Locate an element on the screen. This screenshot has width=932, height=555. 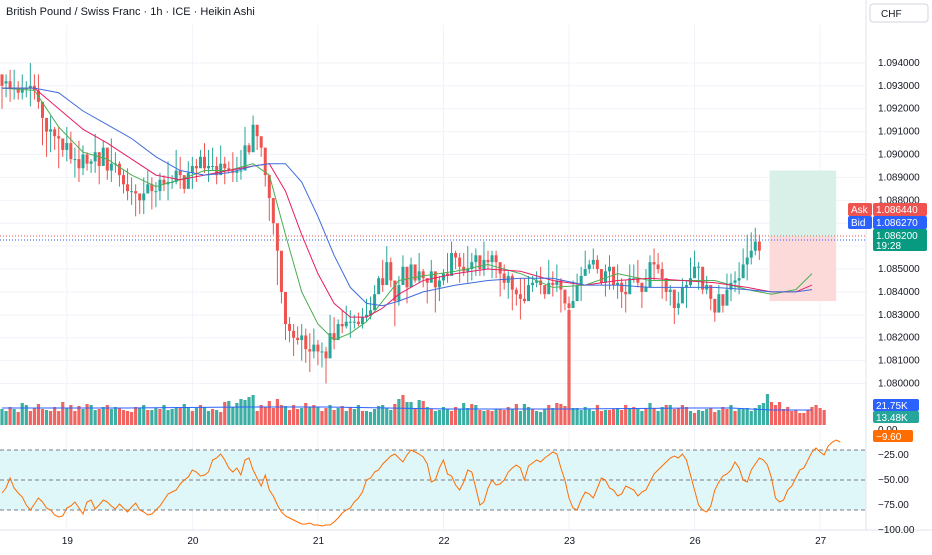
oscillator-line is located at coordinates (421, 483).